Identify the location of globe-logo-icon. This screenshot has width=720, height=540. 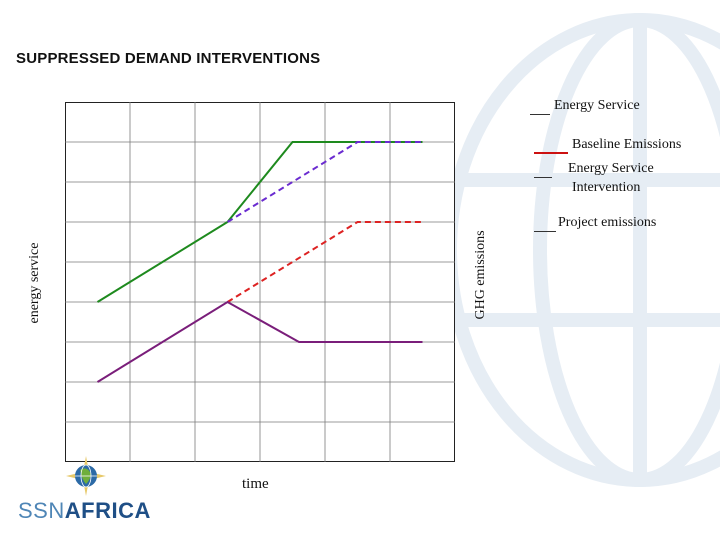
(86, 476).